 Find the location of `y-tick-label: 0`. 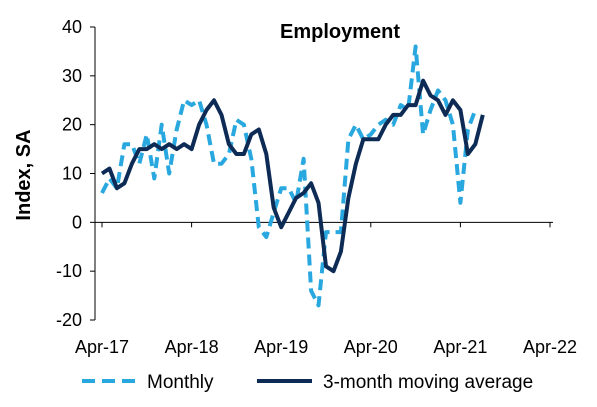

y-tick-label: 0 is located at coordinates (77, 222).